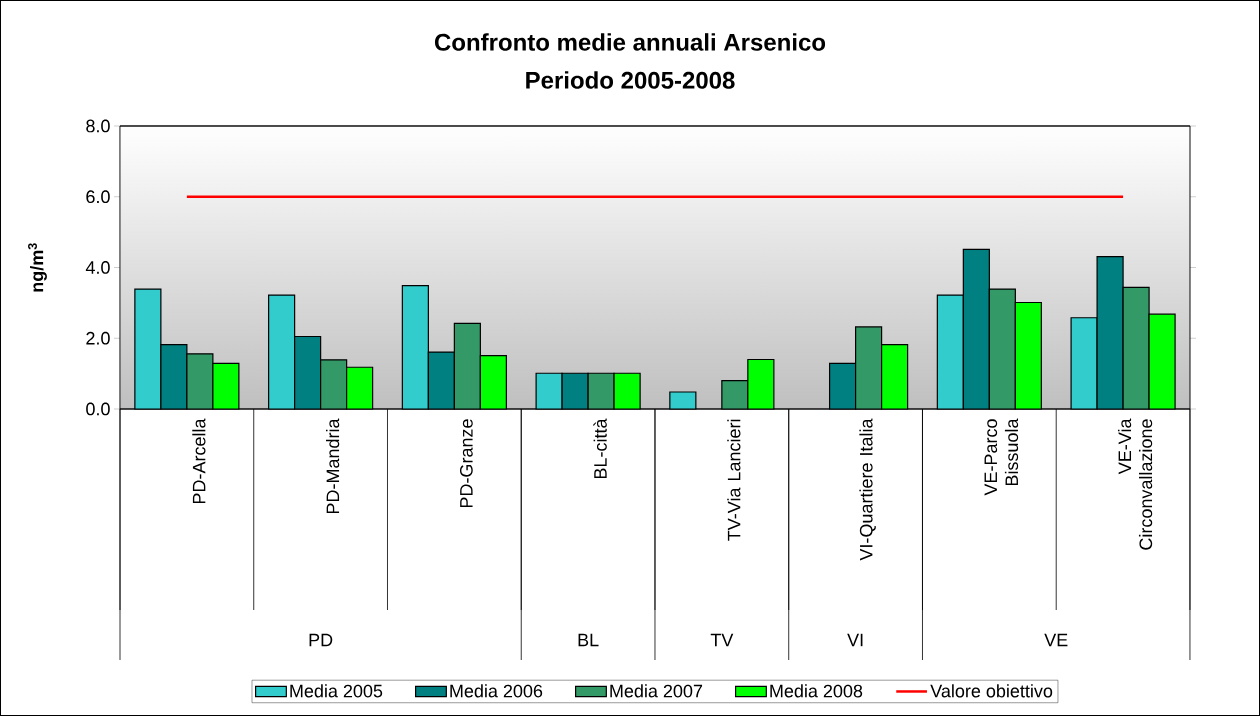  I want to click on text: TV, so click(722, 640).